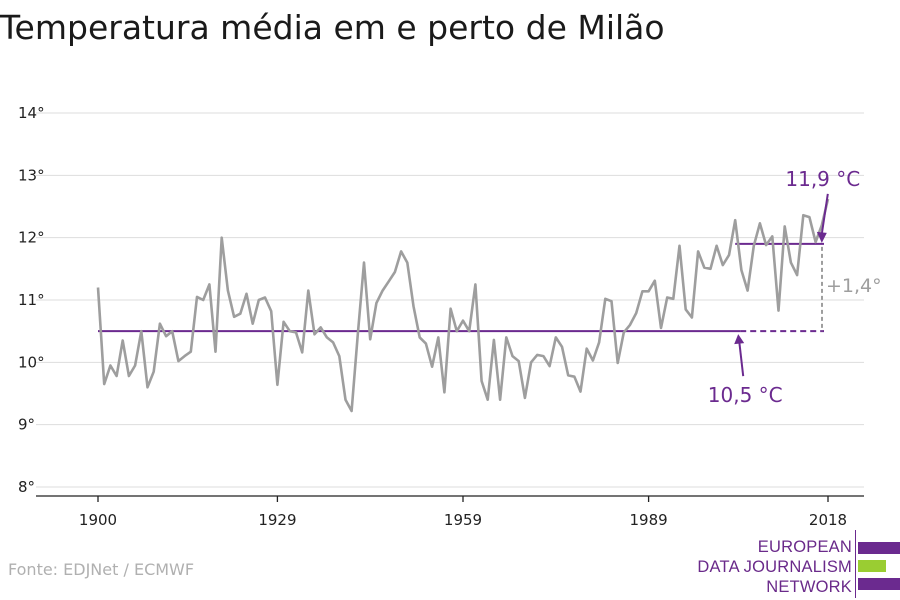 This screenshot has height=600, width=900. I want to click on x-tick-label: 1929, so click(277, 520).